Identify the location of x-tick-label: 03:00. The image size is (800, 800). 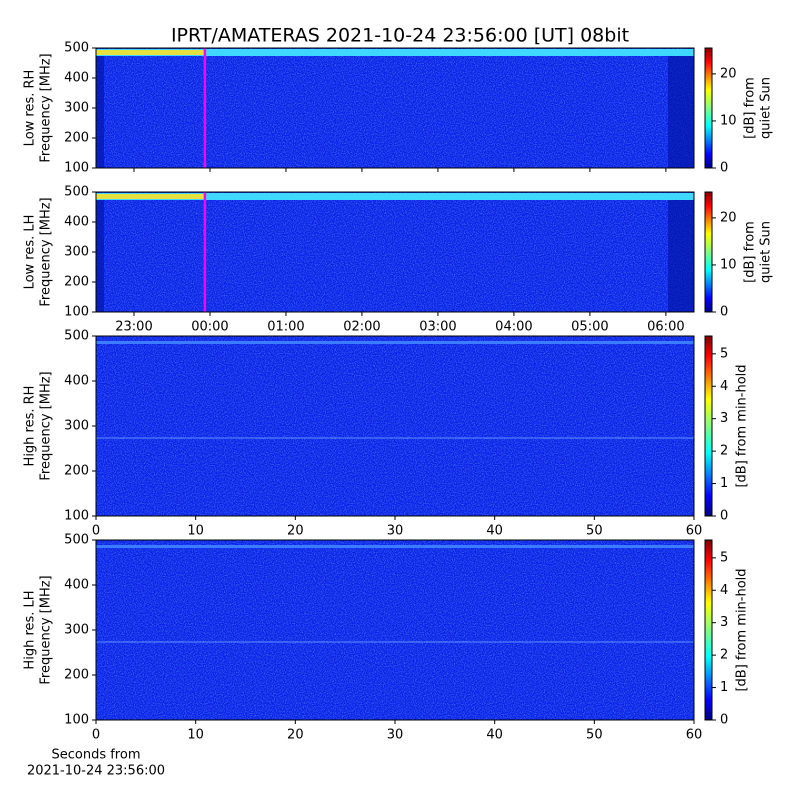
(437, 327).